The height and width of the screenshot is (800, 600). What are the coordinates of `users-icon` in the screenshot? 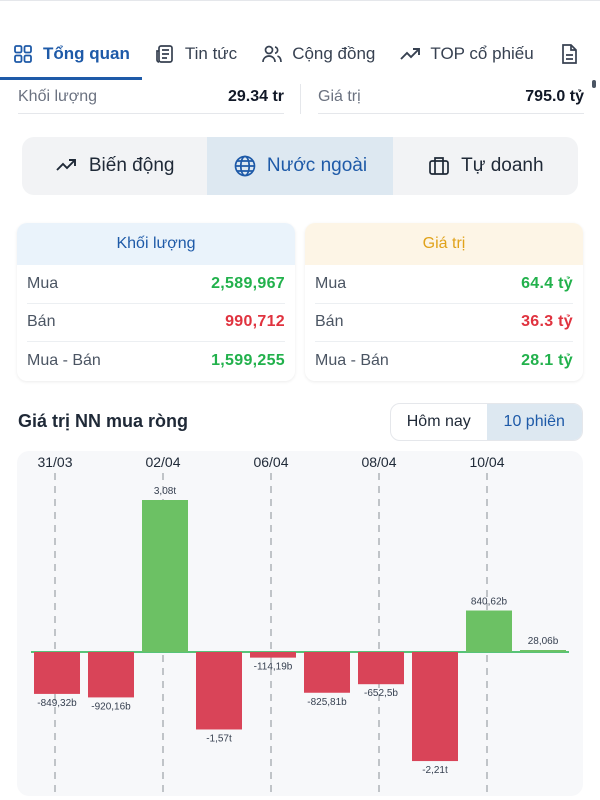 It's located at (272, 54).